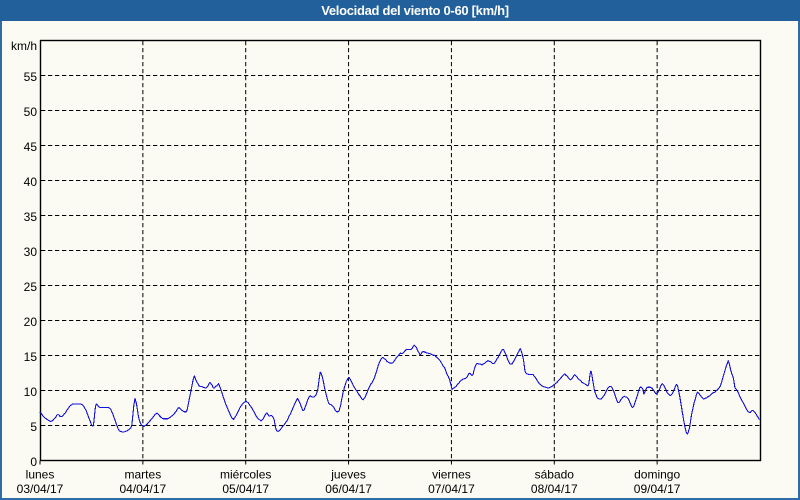  Describe the element at coordinates (657, 475) in the screenshot. I see `svg-text: domingo` at that location.